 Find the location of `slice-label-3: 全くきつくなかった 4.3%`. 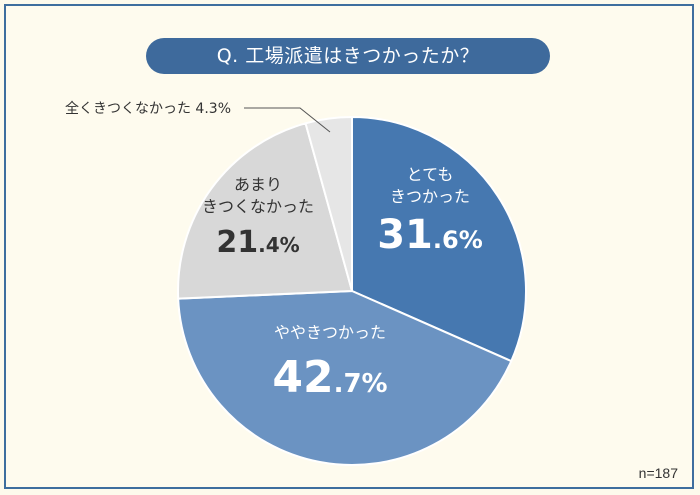

slice-label-3: 全くきつくなかった 4.3% is located at coordinates (148, 108).